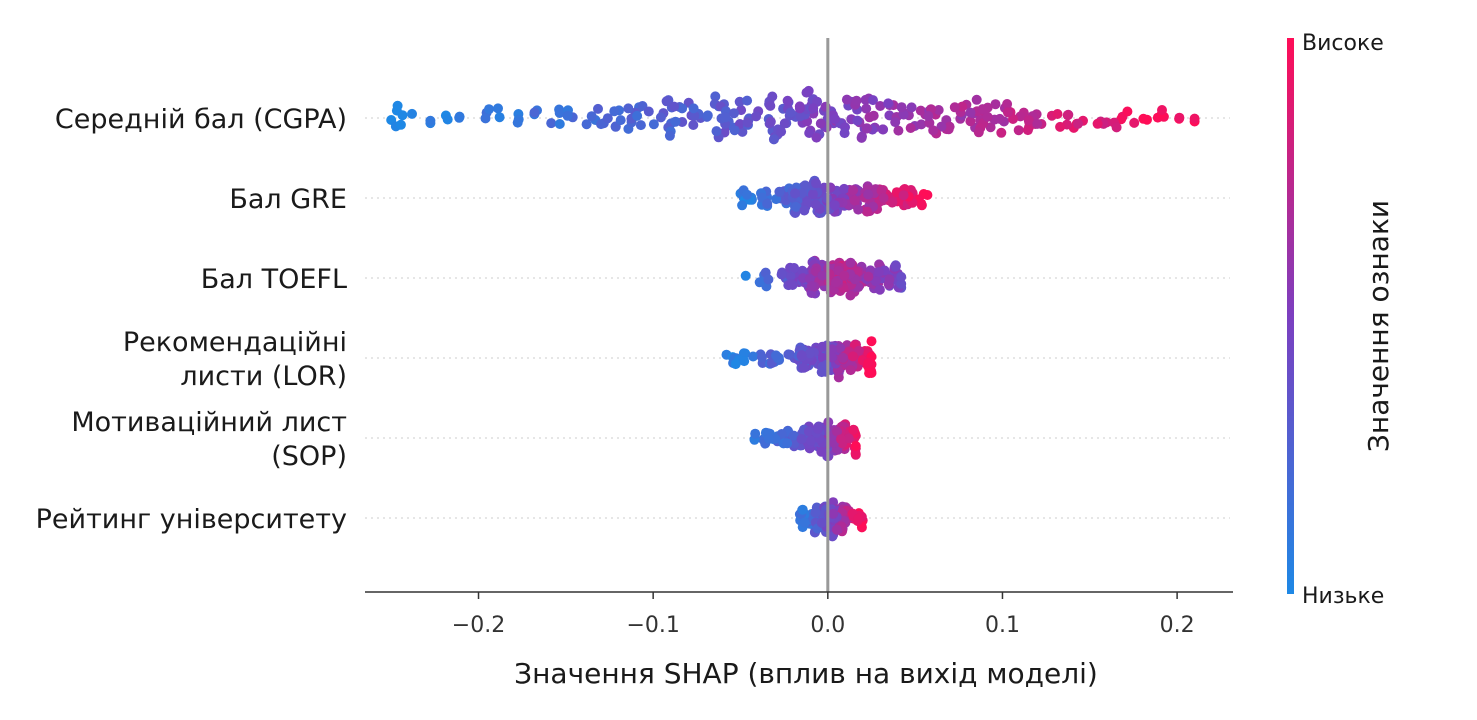 The image size is (1477, 720). Describe the element at coordinates (1002, 625) in the screenshot. I see `x-tick-label: 0.1` at that location.